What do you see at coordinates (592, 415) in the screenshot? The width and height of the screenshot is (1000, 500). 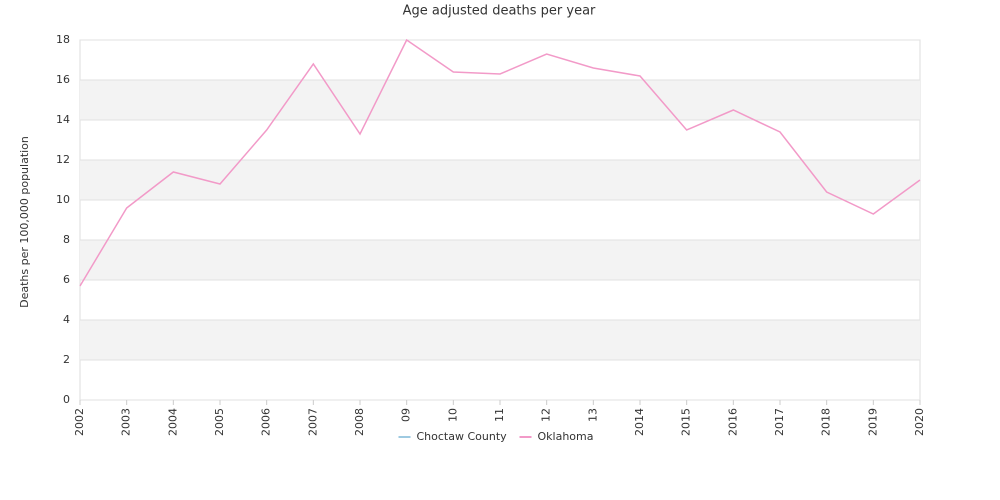 I see `x-tick-label: 13` at bounding box center [592, 415].